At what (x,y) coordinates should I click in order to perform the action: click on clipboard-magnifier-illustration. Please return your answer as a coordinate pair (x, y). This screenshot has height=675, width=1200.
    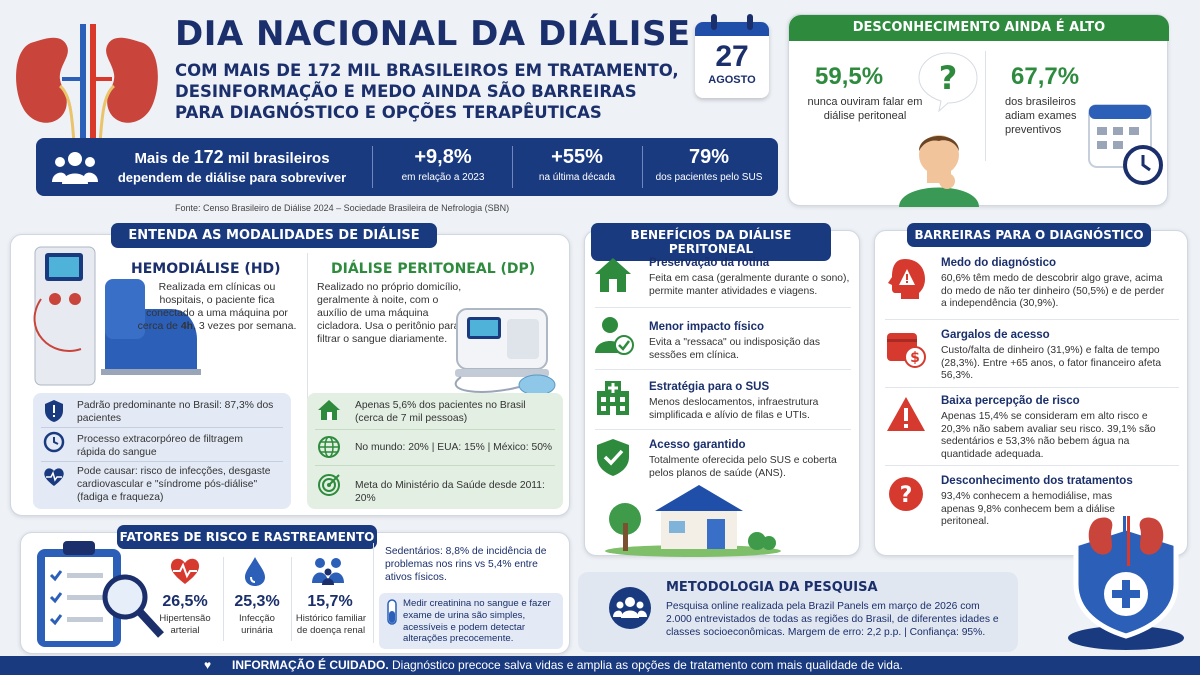
    Looking at the image, I should click on (97, 595).